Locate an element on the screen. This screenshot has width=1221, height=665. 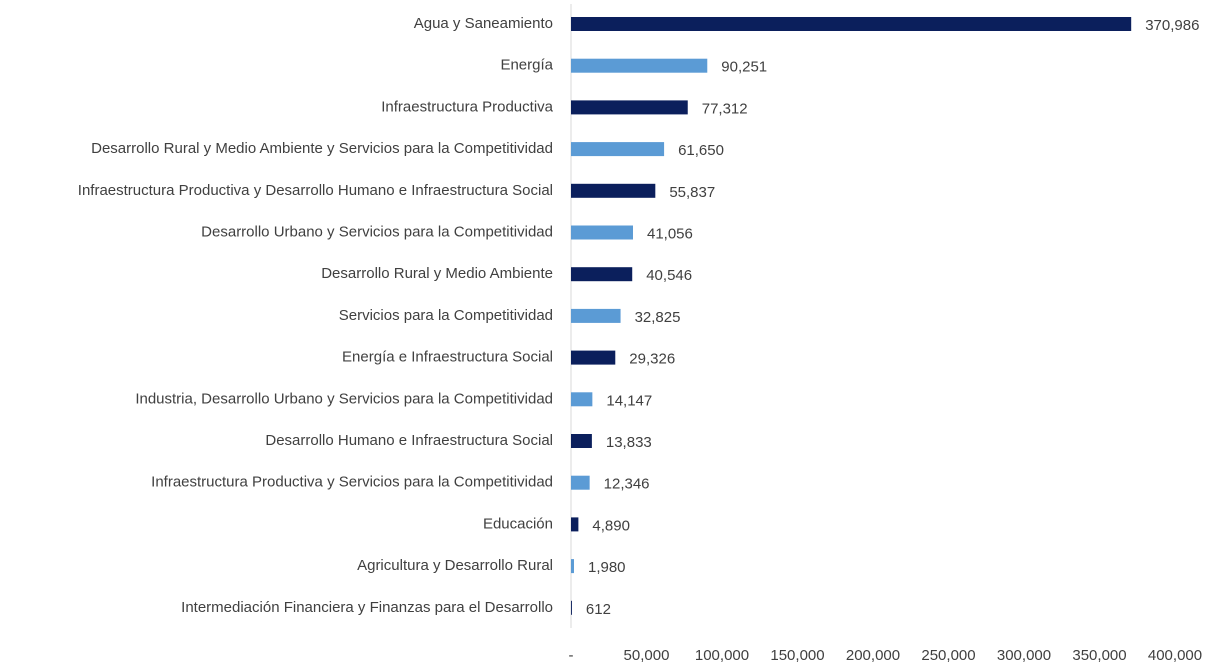
value-label: 77,312 is located at coordinates (725, 108).